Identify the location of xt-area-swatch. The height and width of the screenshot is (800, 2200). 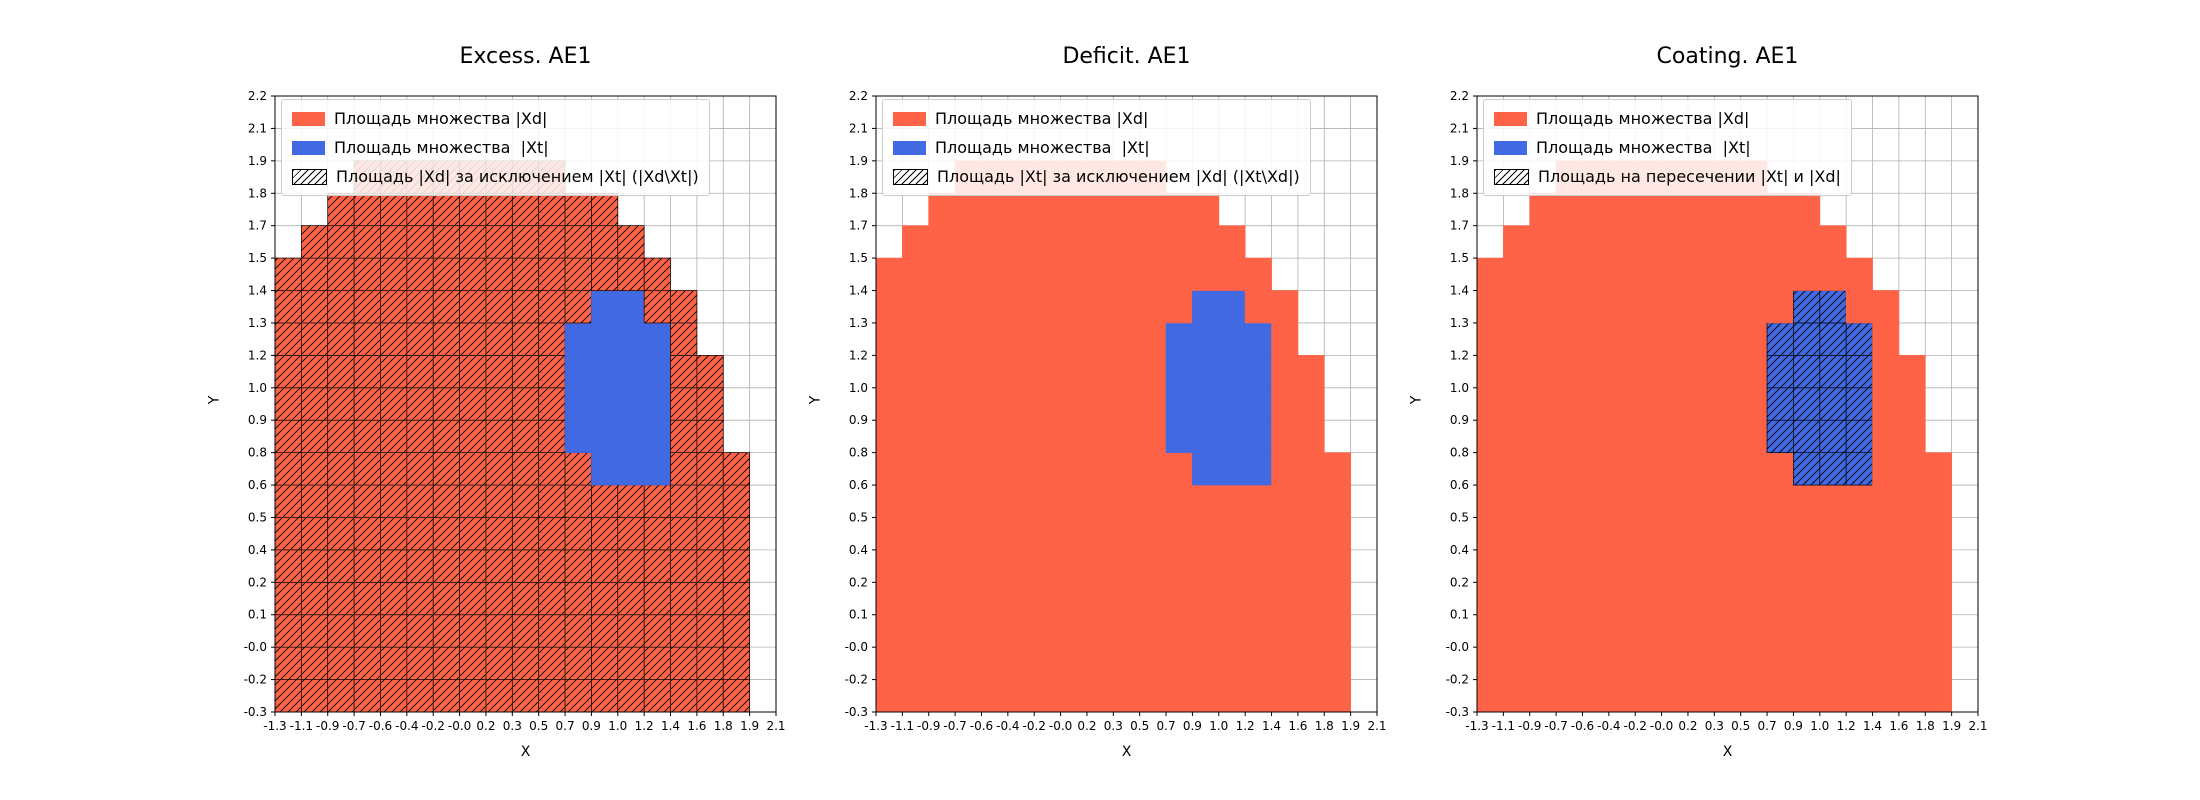
(909, 147).